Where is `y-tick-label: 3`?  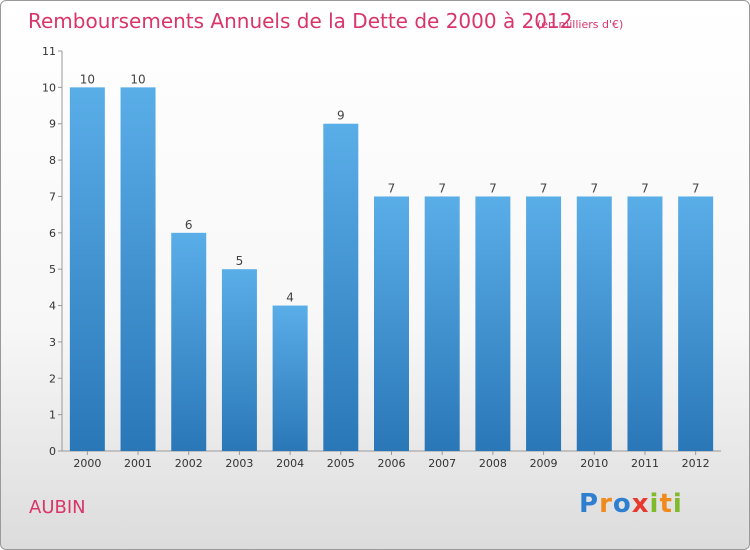
y-tick-label: 3 is located at coordinates (52, 342).